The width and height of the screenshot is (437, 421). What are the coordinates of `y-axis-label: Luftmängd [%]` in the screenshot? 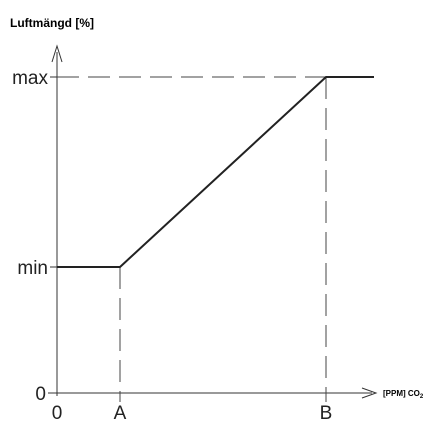 It's located at (52, 23).